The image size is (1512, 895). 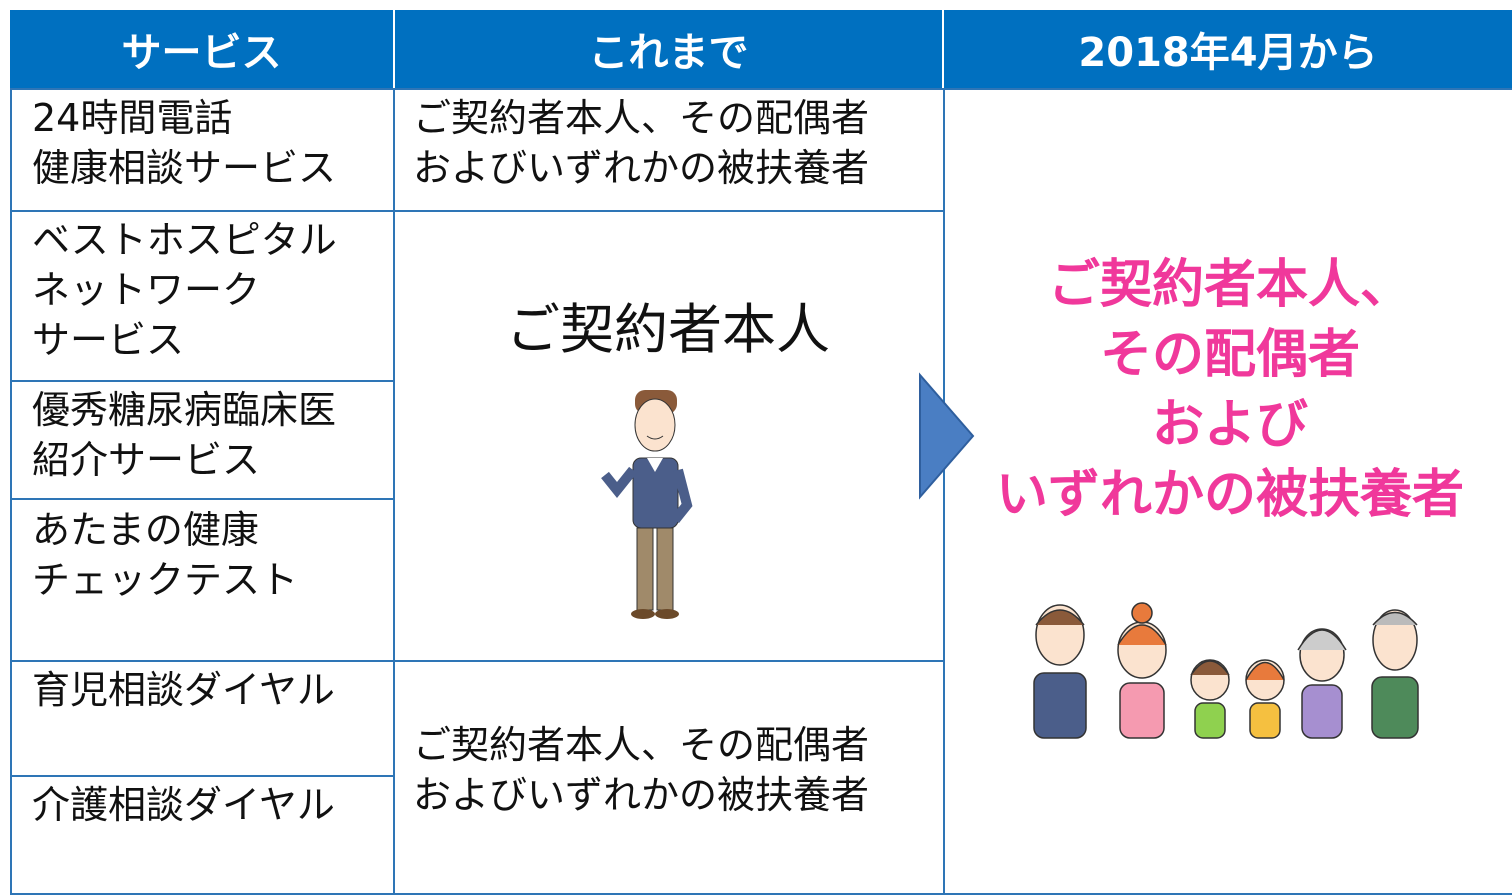 I want to click on service-name: あたまの健康 チェックテスト, so click(x=165, y=555).